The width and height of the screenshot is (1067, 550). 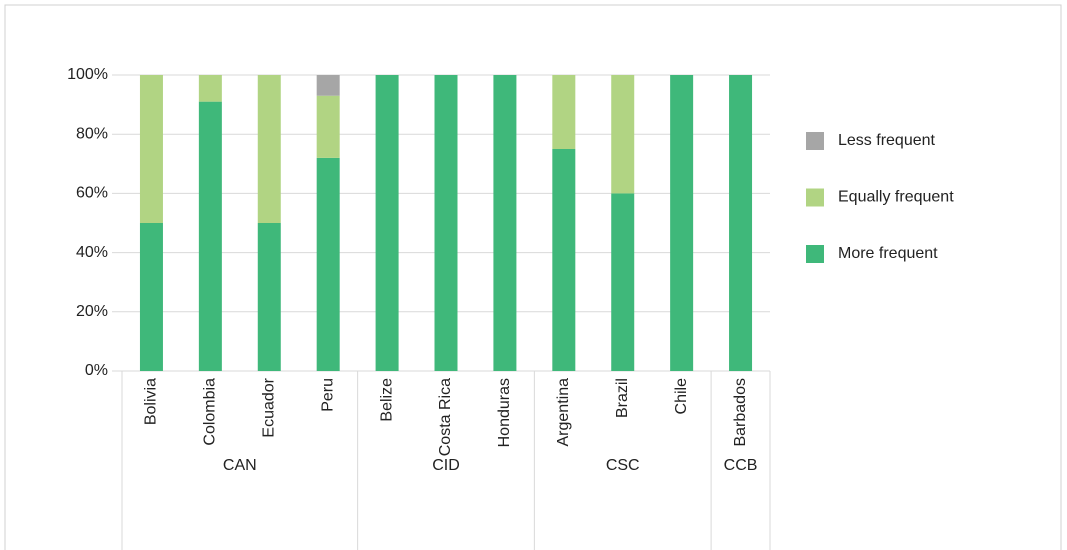 I want to click on x-tick-label: Costa Rica, so click(x=445, y=417).